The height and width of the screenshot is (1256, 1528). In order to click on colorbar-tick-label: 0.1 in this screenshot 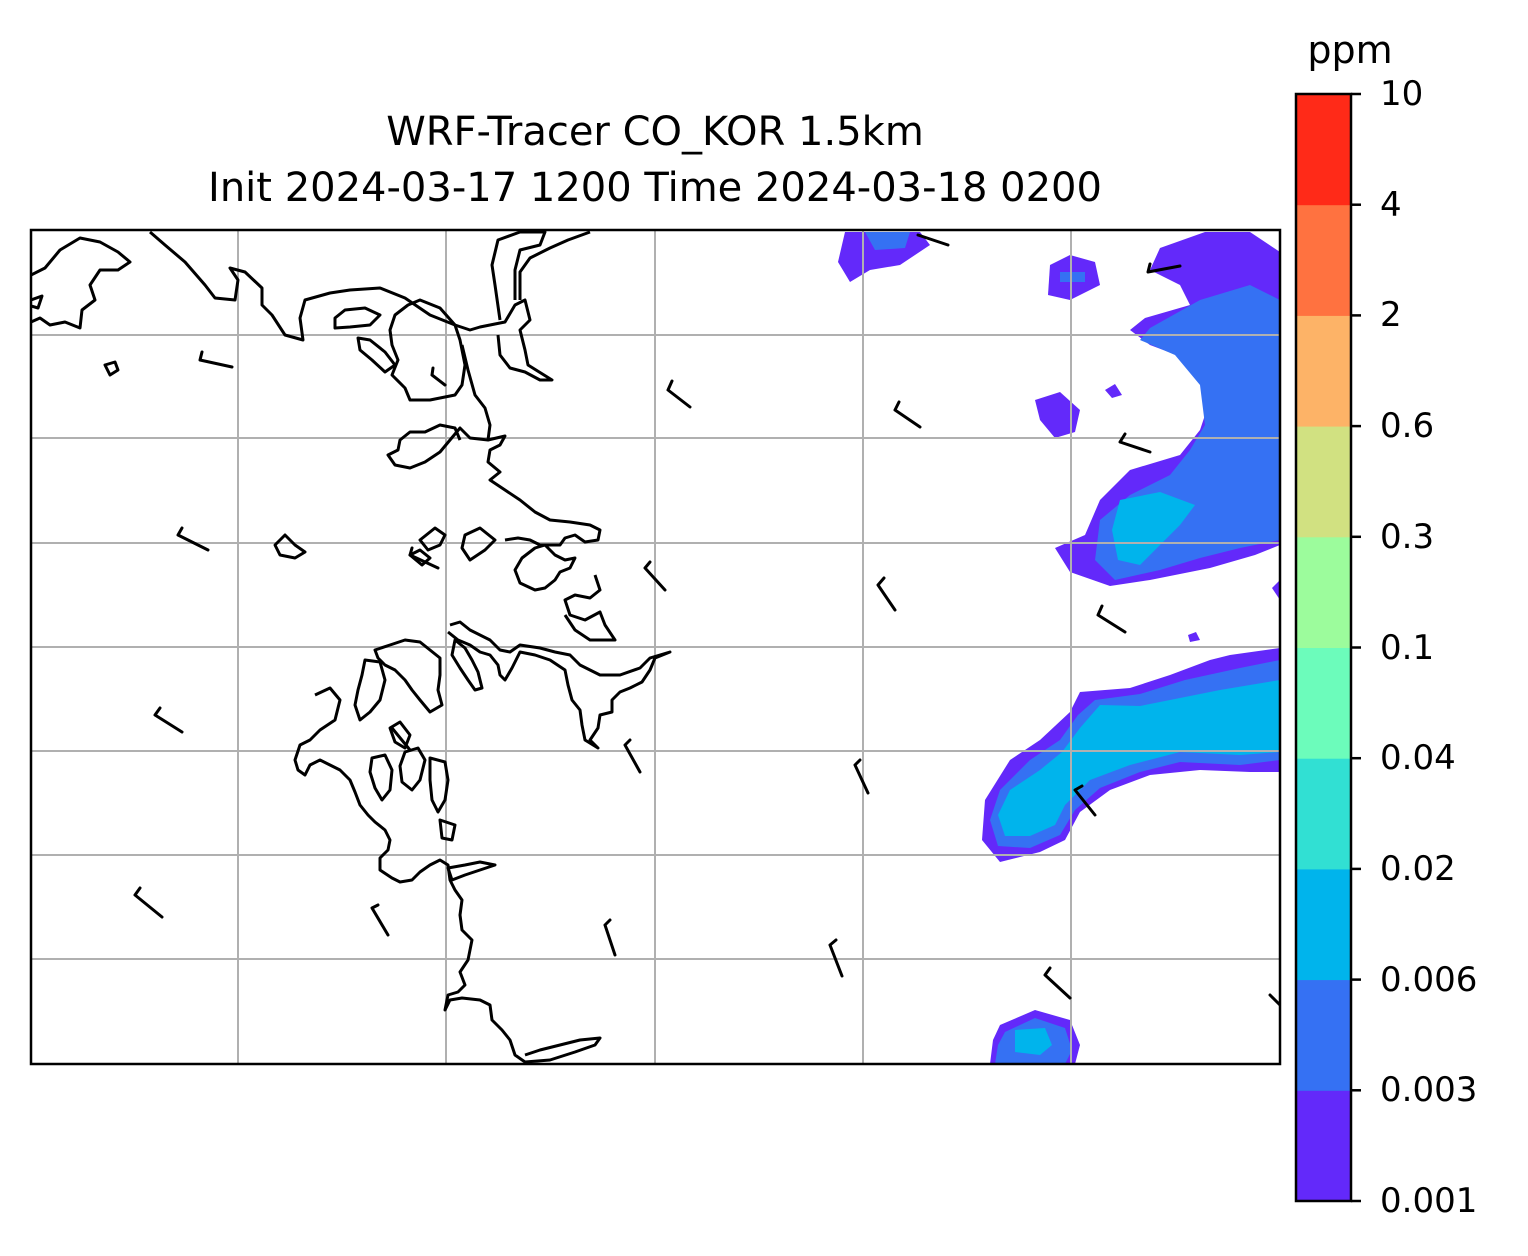, I will do `click(1407, 647)`.